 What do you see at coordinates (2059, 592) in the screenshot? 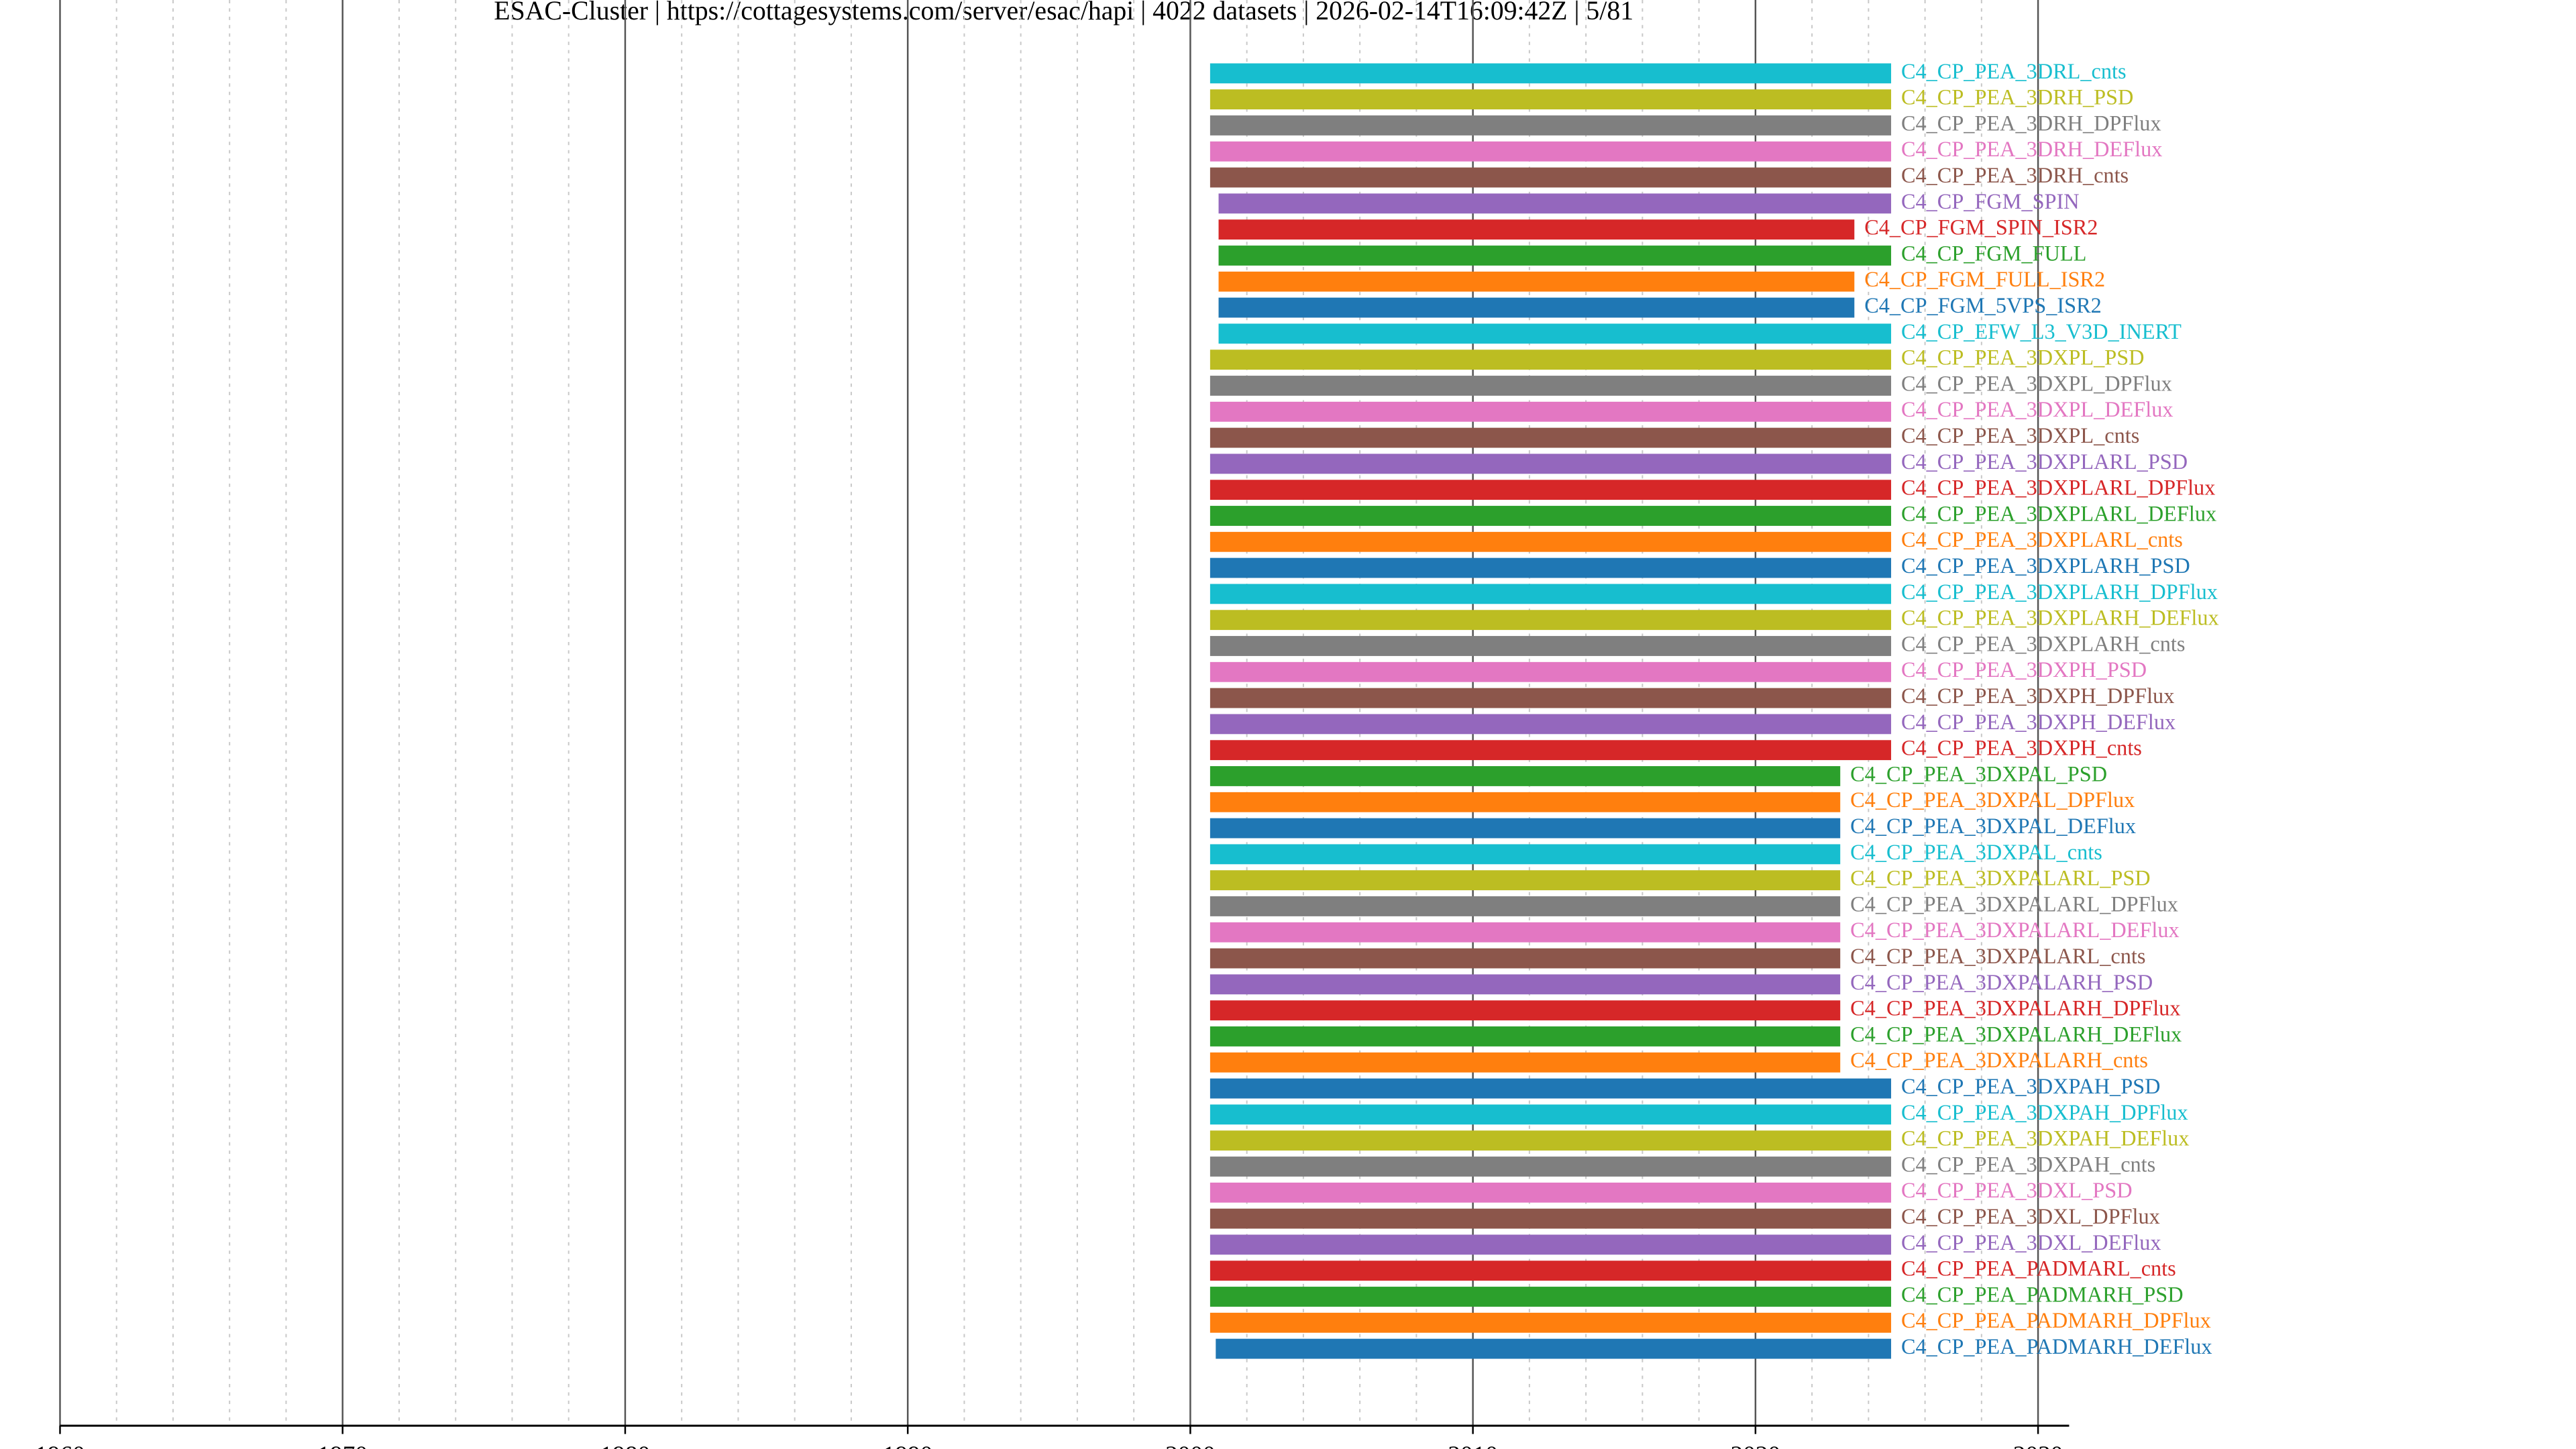
I see `bar-label: C4_CP_PEA_3DXPLARH_DPFlux` at bounding box center [2059, 592].